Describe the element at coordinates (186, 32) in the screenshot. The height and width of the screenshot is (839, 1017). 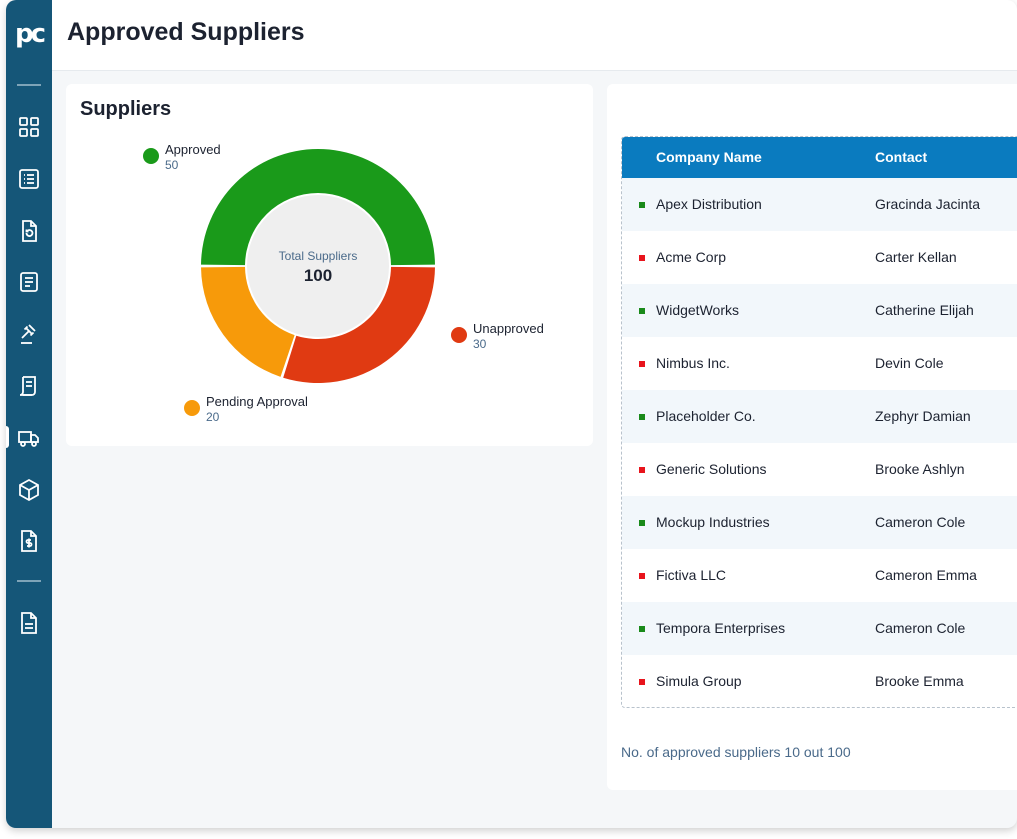
I see `page-title: Approved Suppliers` at that location.